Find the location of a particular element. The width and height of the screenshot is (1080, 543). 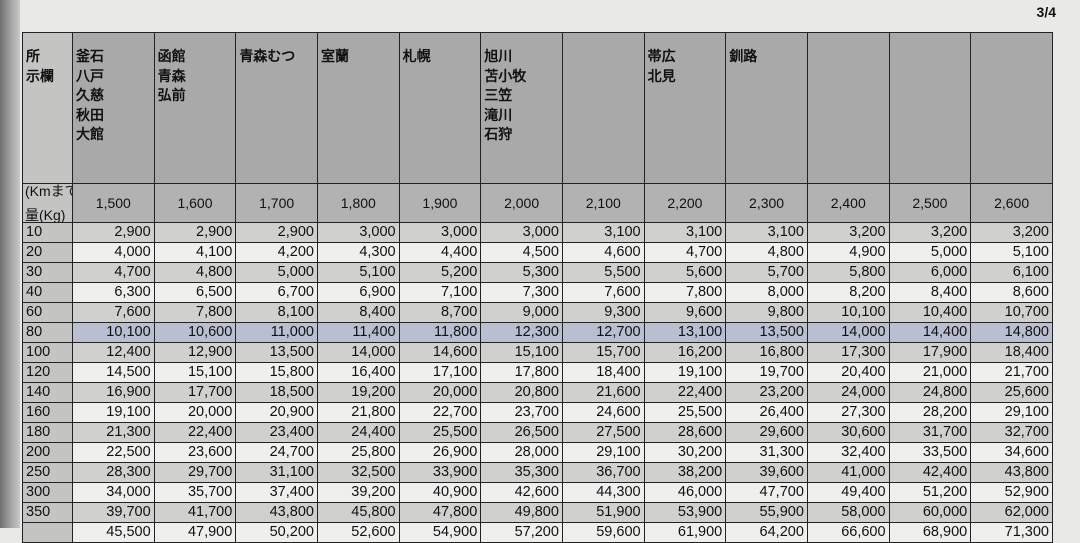

rate-cell: 51,200 is located at coordinates (930, 492).